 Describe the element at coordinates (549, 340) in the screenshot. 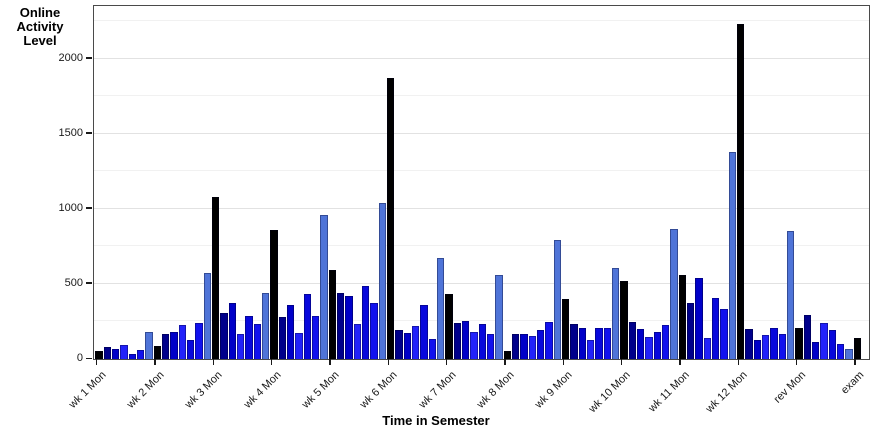

I see `bar-wk-8-mon-day6` at that location.